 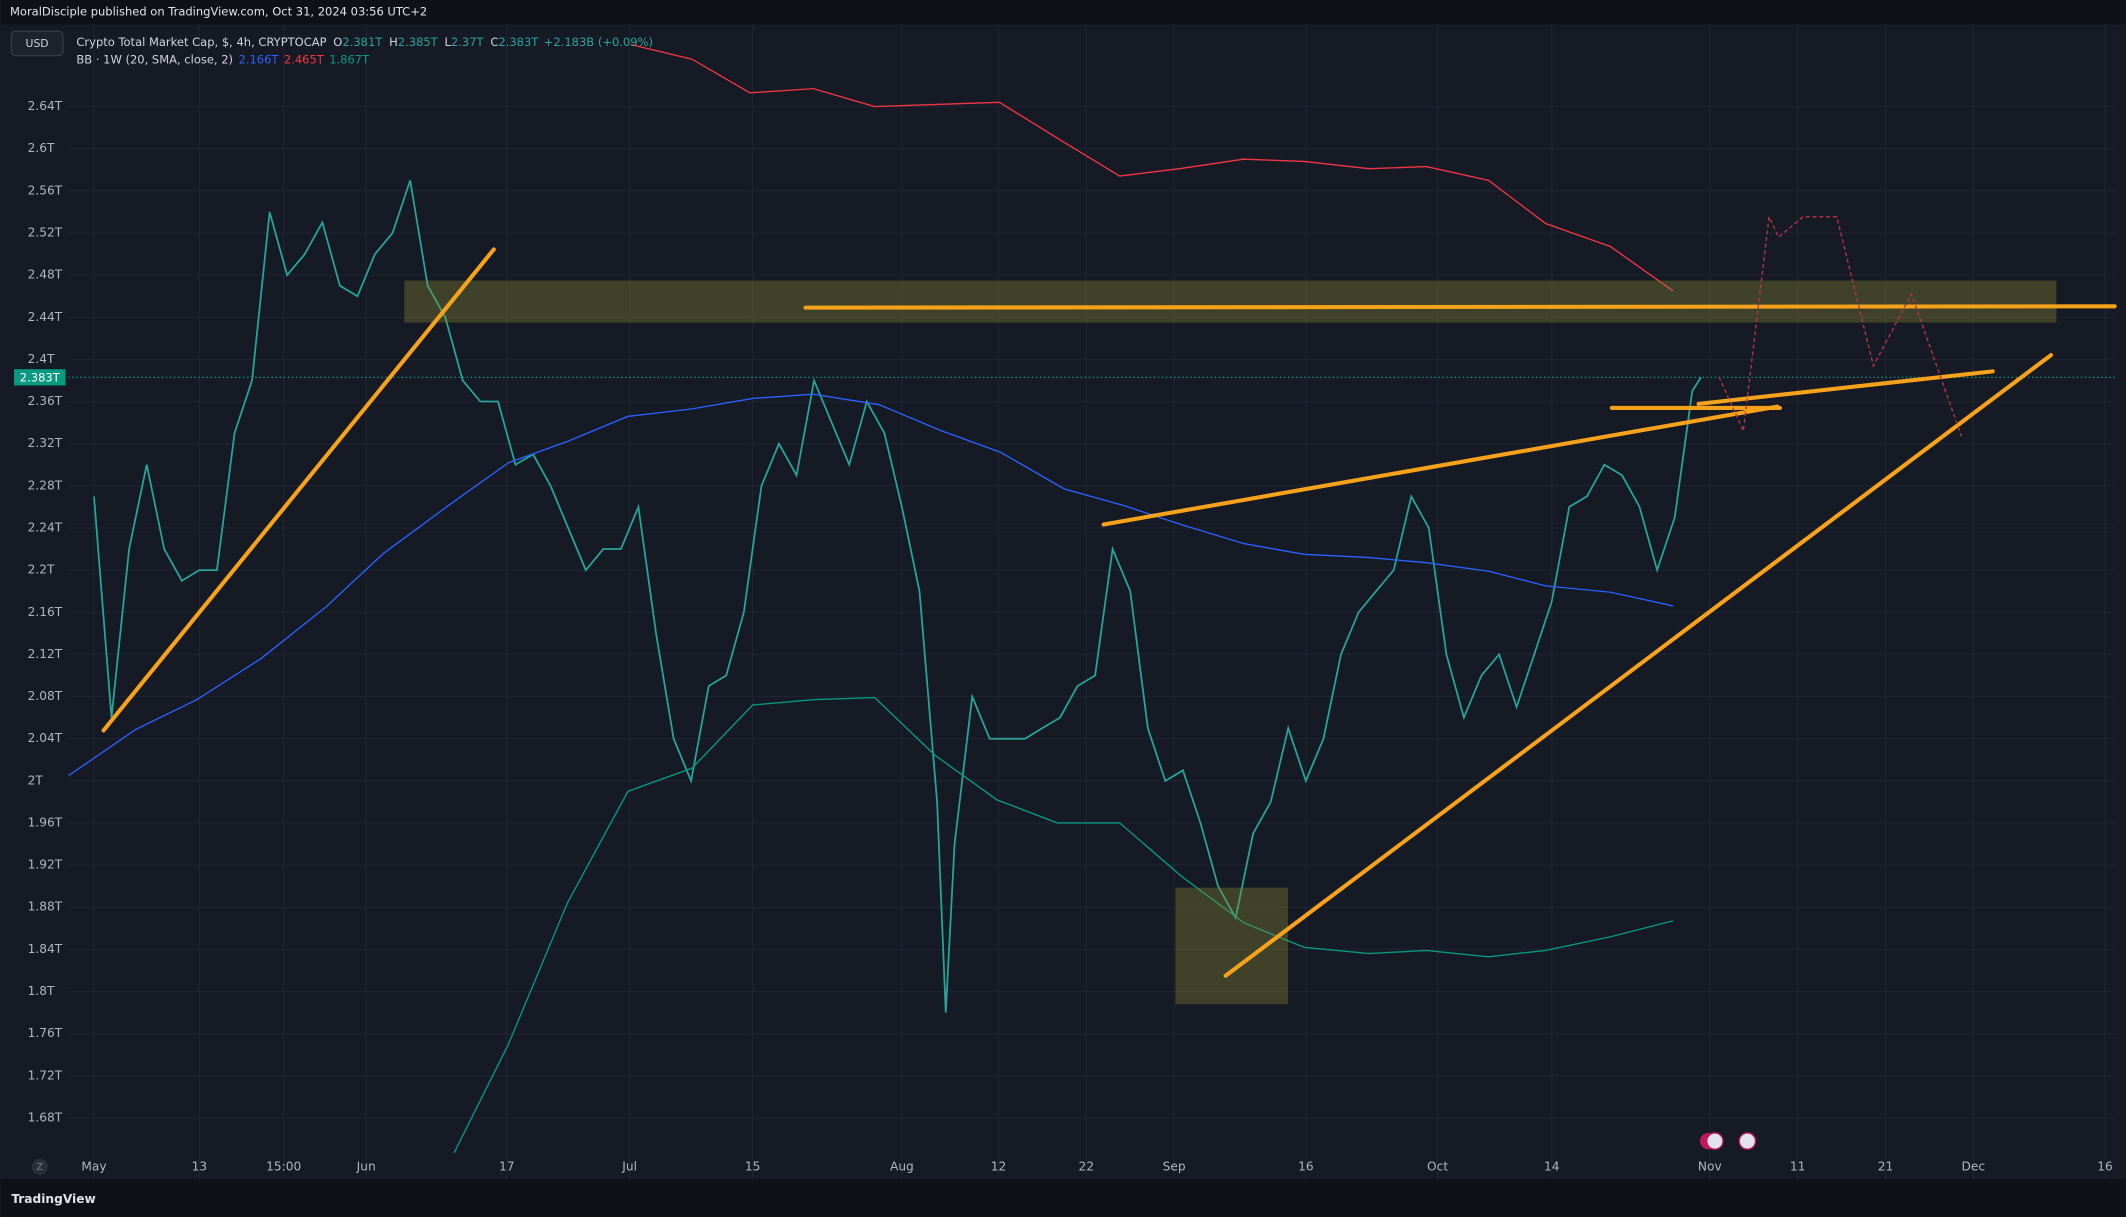 What do you see at coordinates (45, 443) in the screenshot?
I see `y-tick-label: 2.32T` at bounding box center [45, 443].